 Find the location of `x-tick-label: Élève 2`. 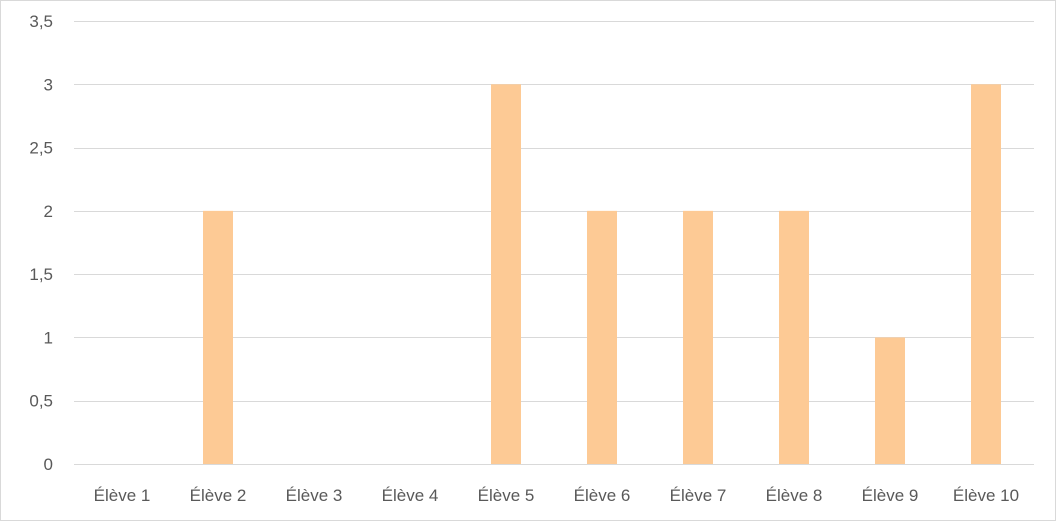

x-tick-label: Élève 2 is located at coordinates (218, 495).